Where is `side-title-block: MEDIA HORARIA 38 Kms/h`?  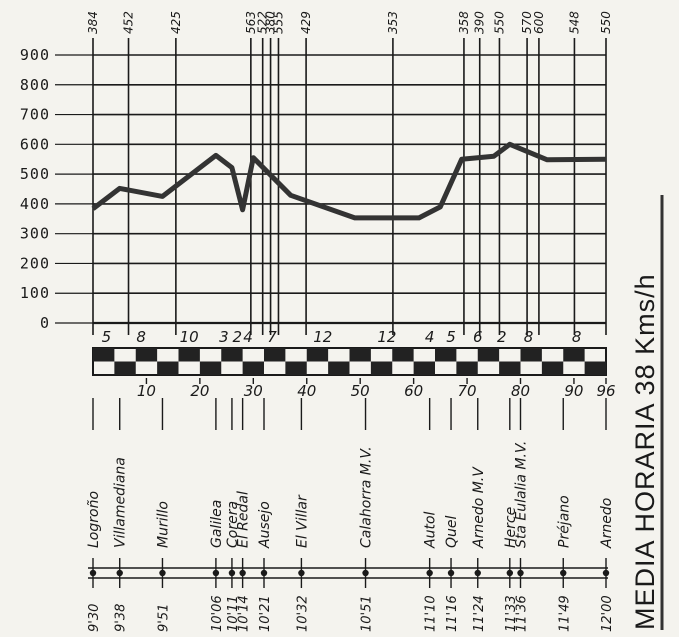
side-title-block: MEDIA HORARIA 38 Kms/h is located at coordinates (647, 412).